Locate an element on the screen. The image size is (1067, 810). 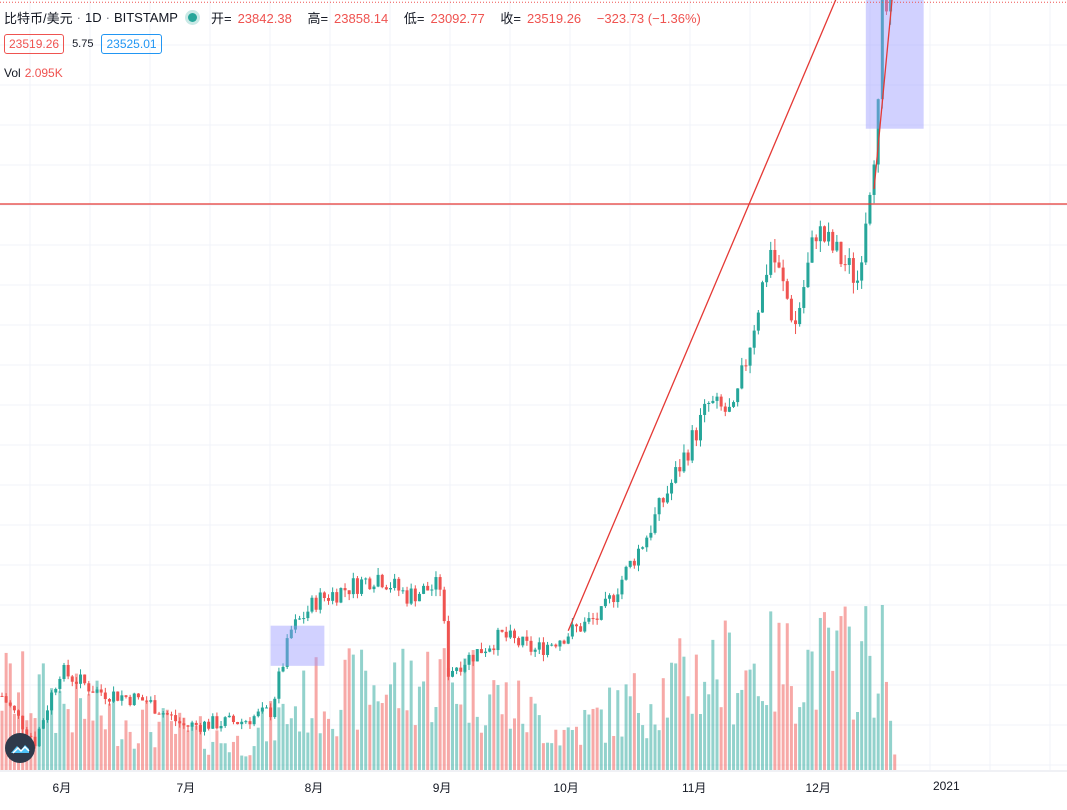
open-value: 23842.38 is located at coordinates (264, 18).